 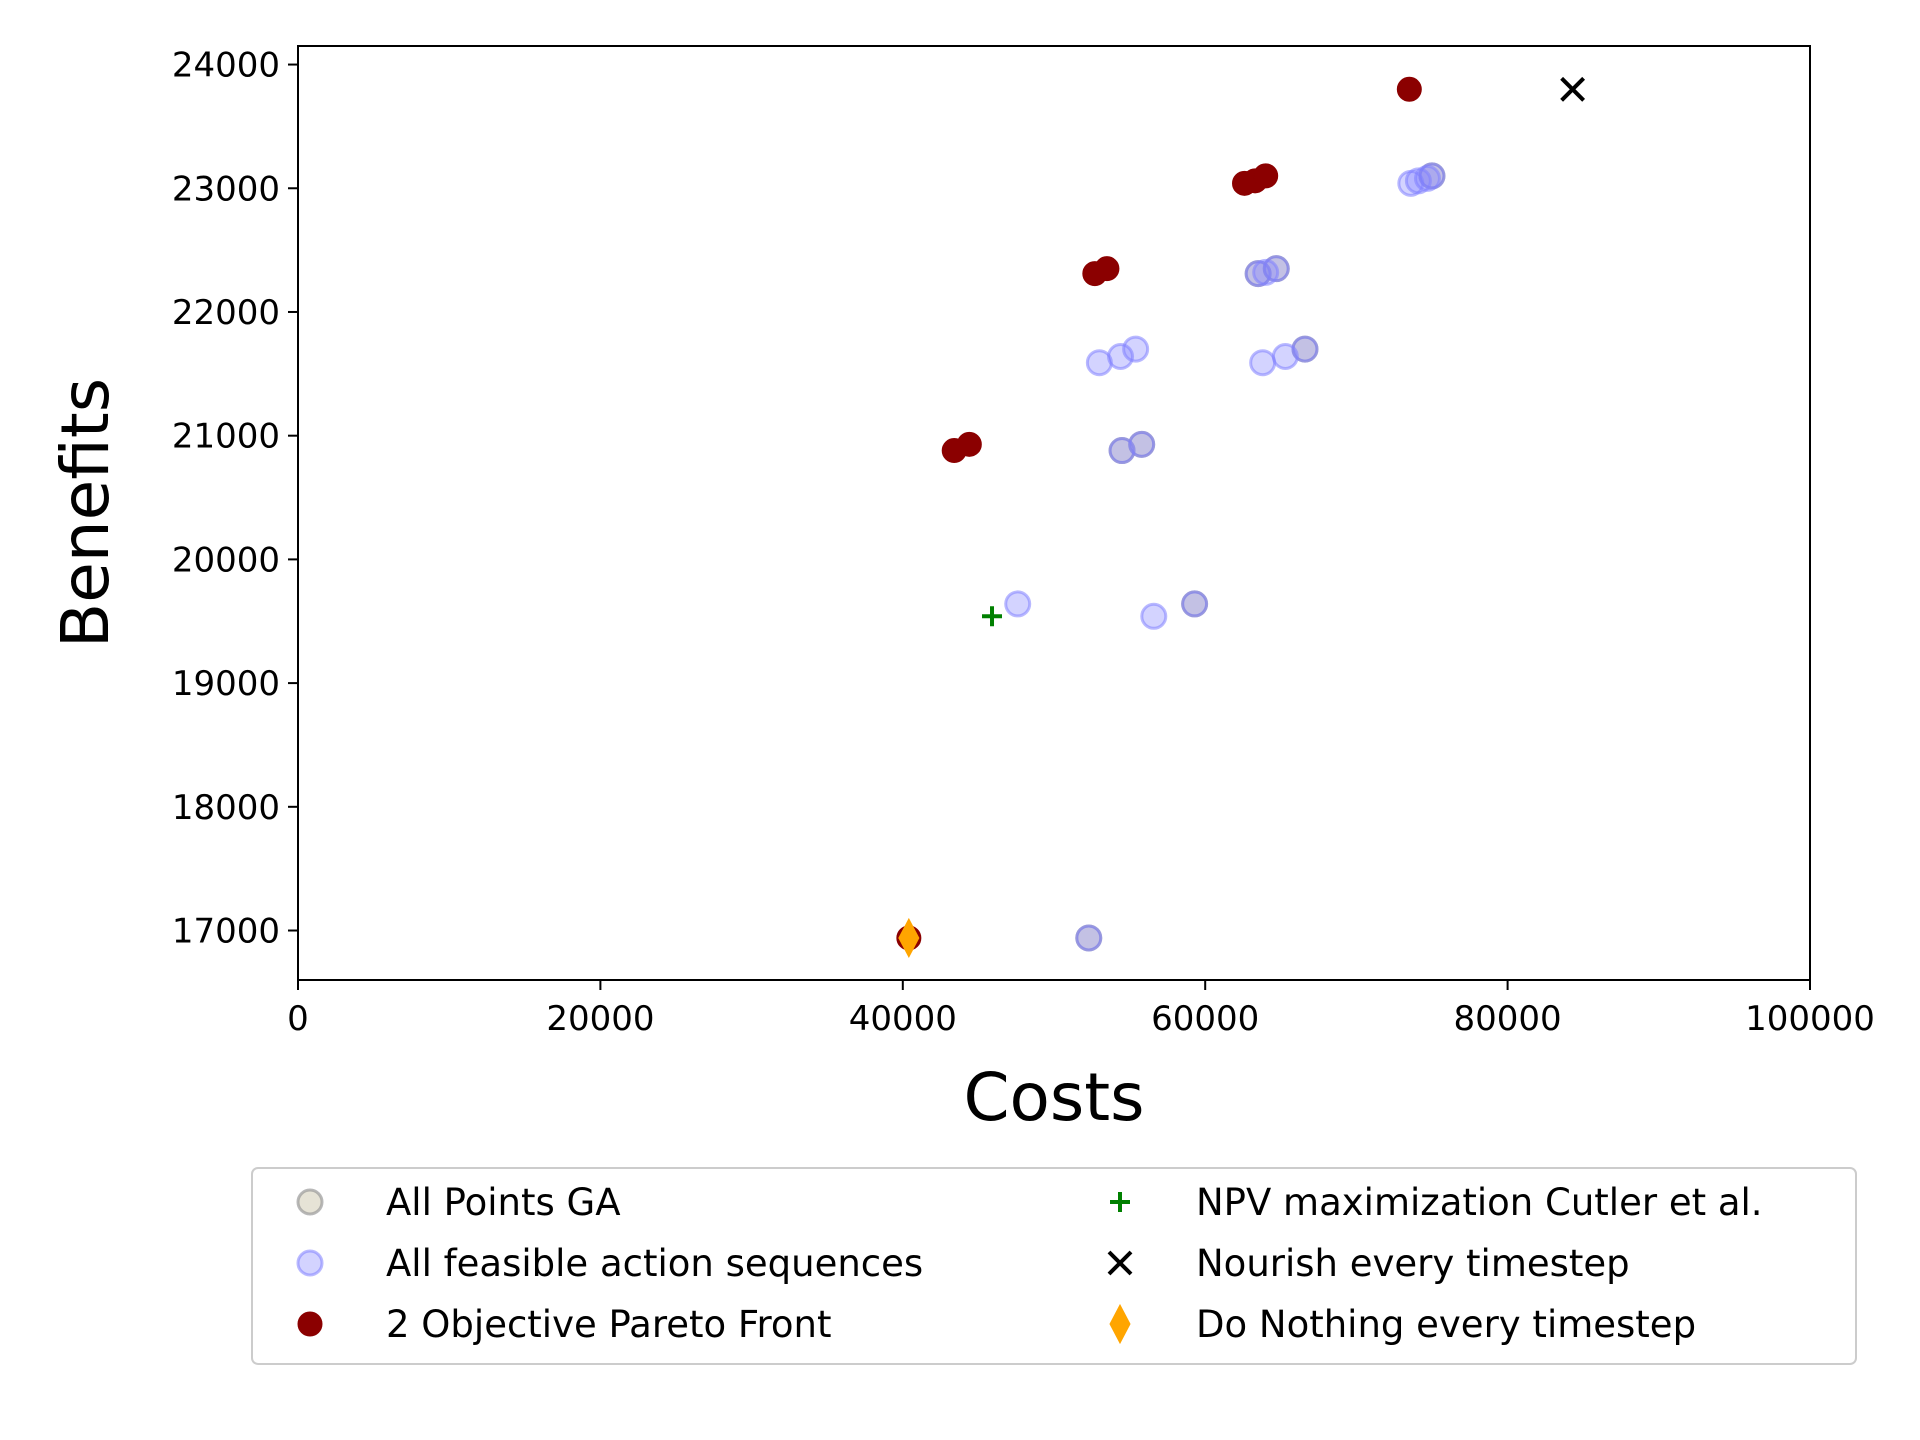 I want to click on y-tick-label: 23000, so click(x=226, y=189).